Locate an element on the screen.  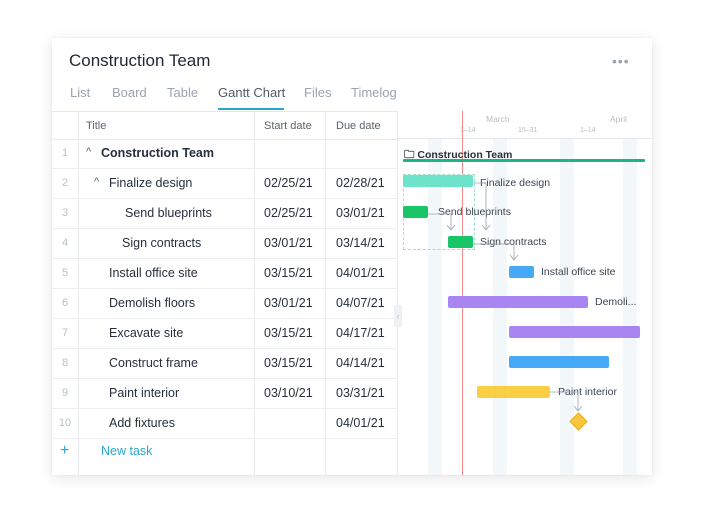
page-title: Construction Team is located at coordinates (140, 60).